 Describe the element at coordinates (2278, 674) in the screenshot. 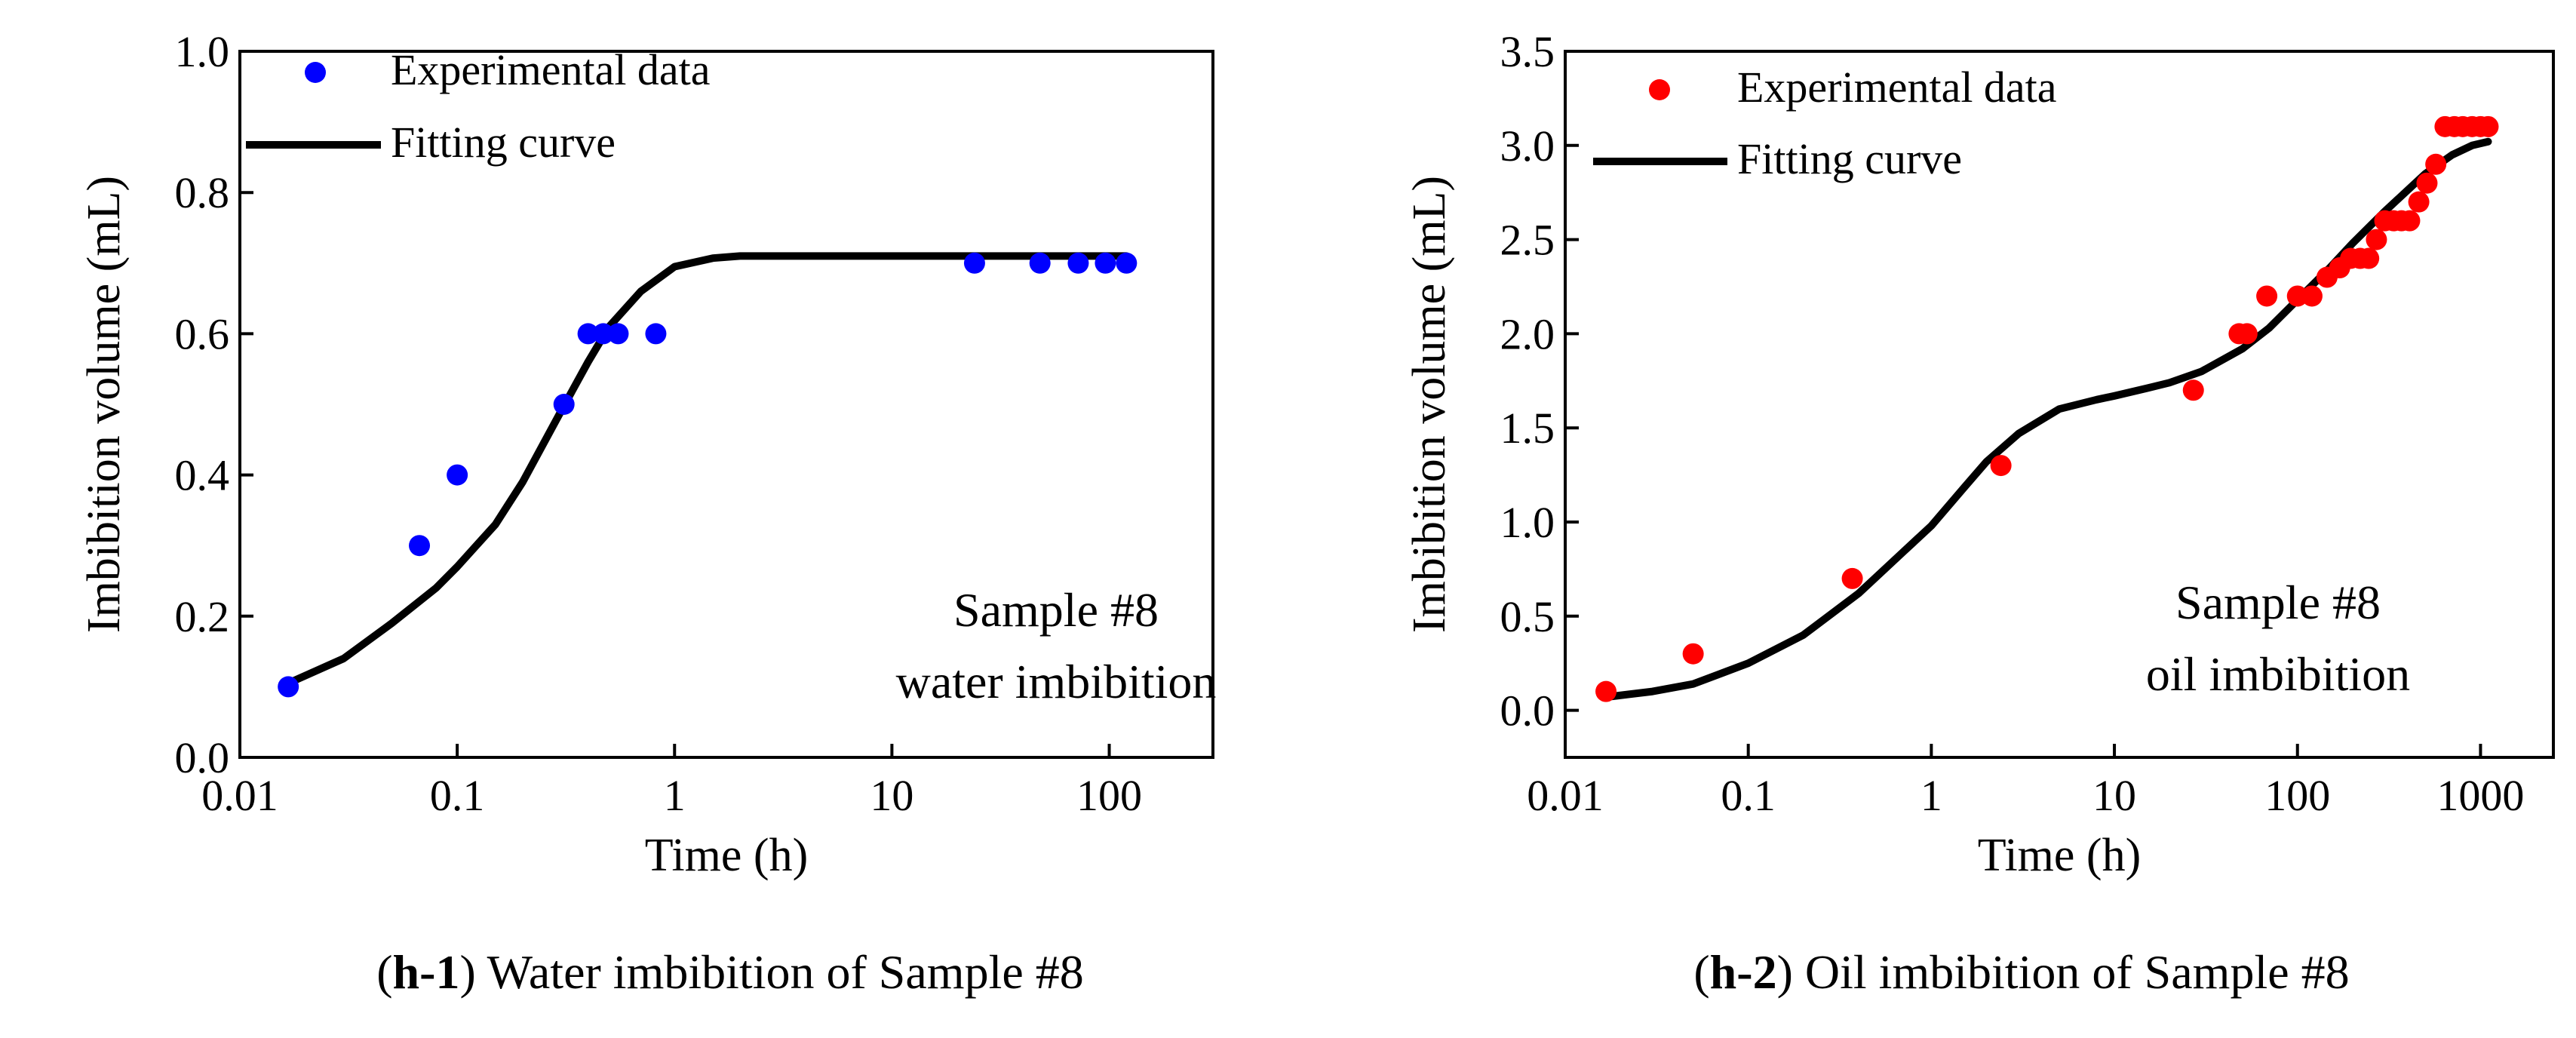

I see `annotation-line: oil imbibition` at that location.